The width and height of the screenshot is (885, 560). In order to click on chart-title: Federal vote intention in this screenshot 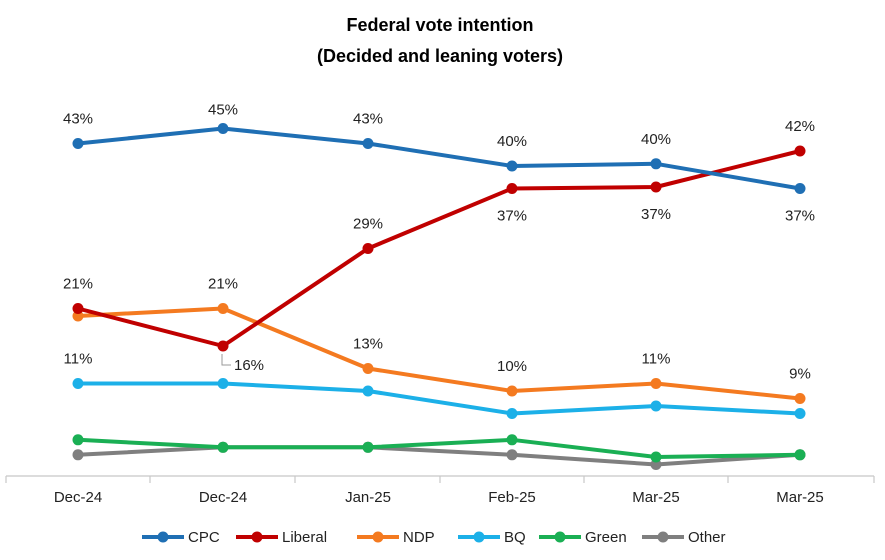, I will do `click(439, 25)`.